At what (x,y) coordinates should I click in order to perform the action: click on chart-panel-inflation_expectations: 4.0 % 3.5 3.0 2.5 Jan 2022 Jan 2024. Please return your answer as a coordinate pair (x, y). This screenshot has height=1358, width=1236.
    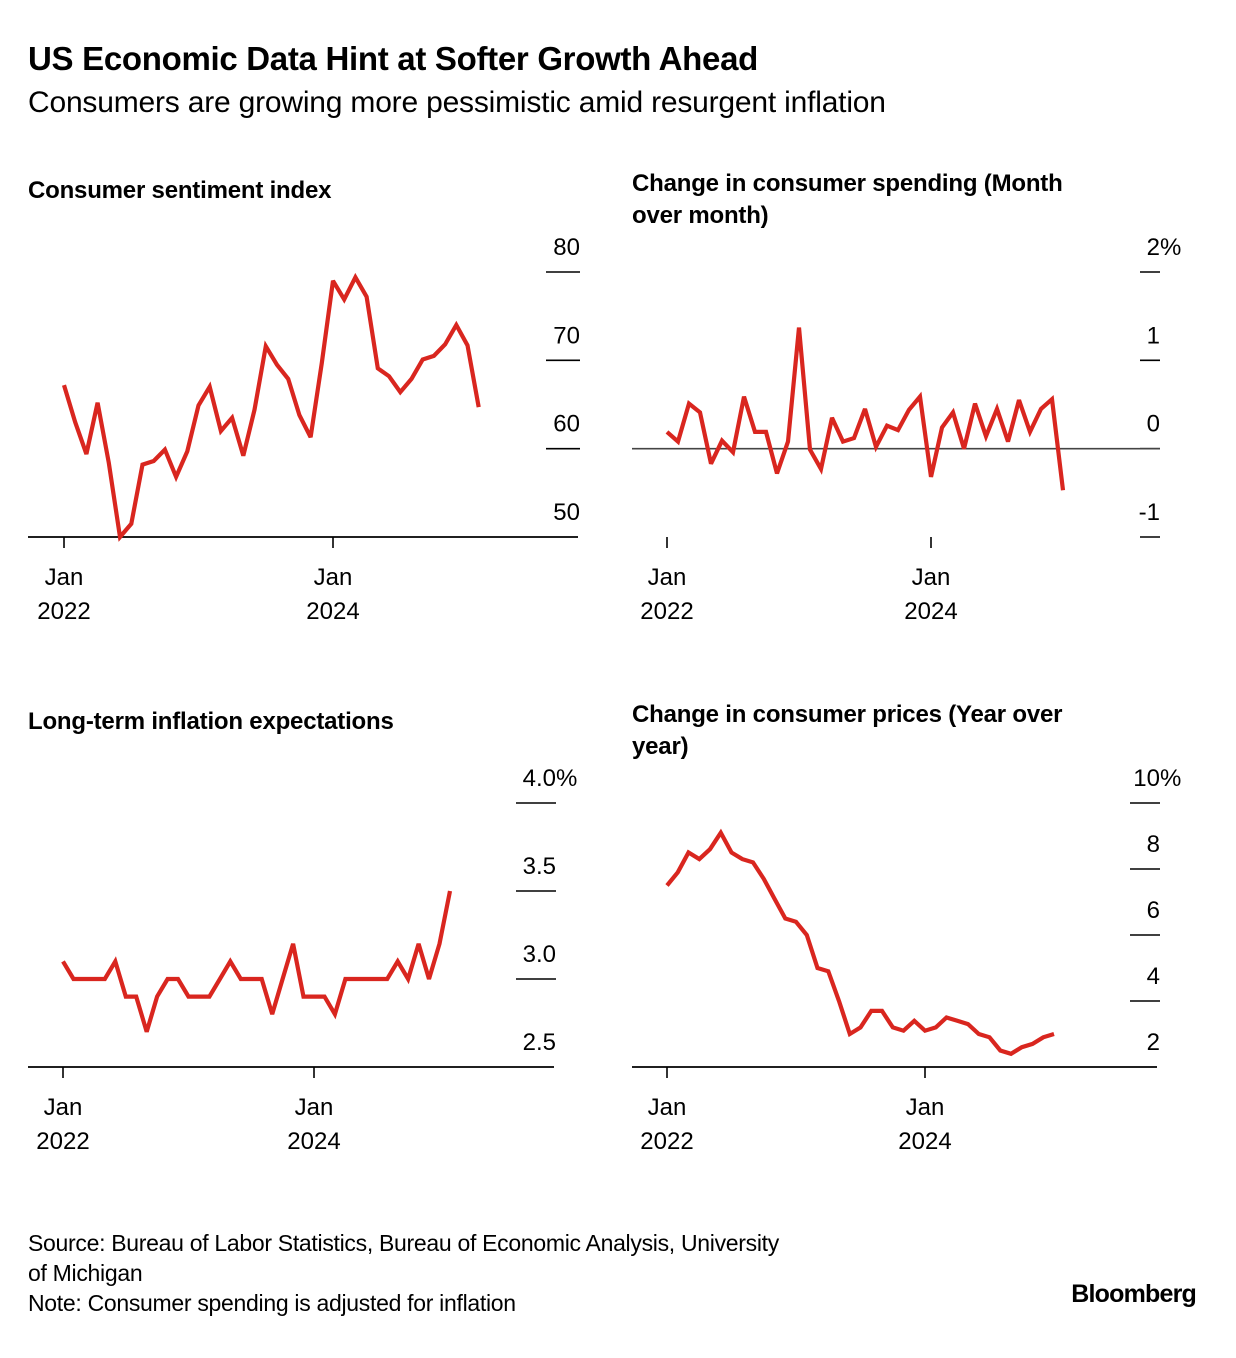
    Looking at the image, I should click on (302, 960).